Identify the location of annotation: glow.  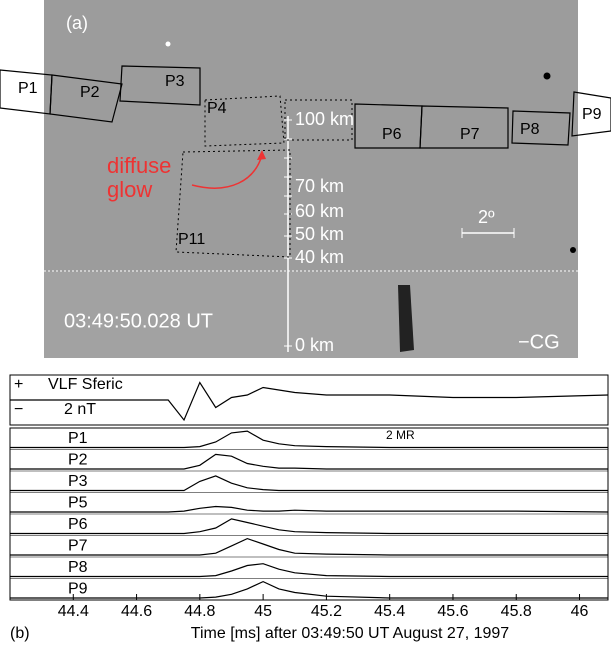
(129, 189).